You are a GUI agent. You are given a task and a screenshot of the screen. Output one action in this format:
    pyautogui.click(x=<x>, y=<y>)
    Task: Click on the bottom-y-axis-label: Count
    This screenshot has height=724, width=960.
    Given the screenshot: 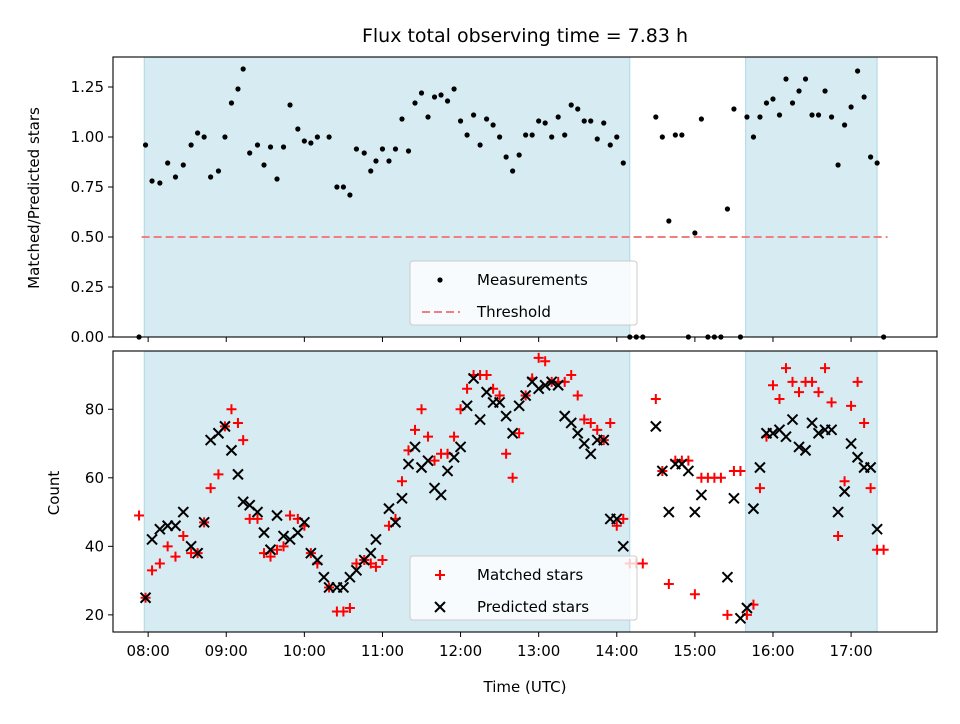 What is the action you would take?
    pyautogui.click(x=54, y=493)
    